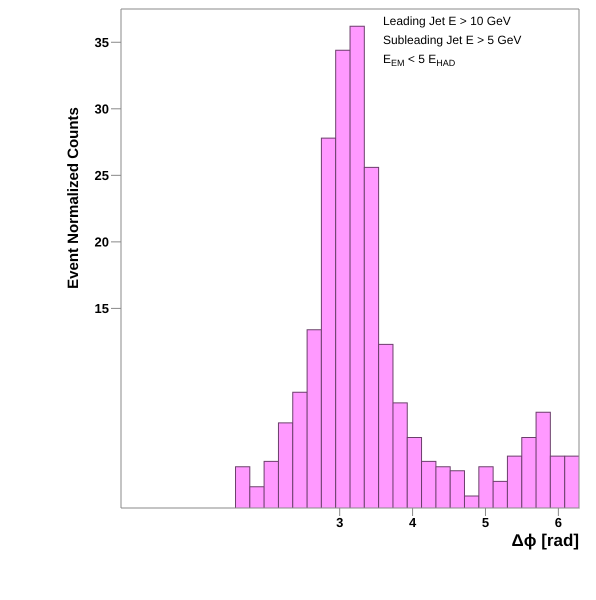 This screenshot has height=600, width=596. What do you see at coordinates (101, 175) in the screenshot?
I see `y-tick-label: 25` at bounding box center [101, 175].